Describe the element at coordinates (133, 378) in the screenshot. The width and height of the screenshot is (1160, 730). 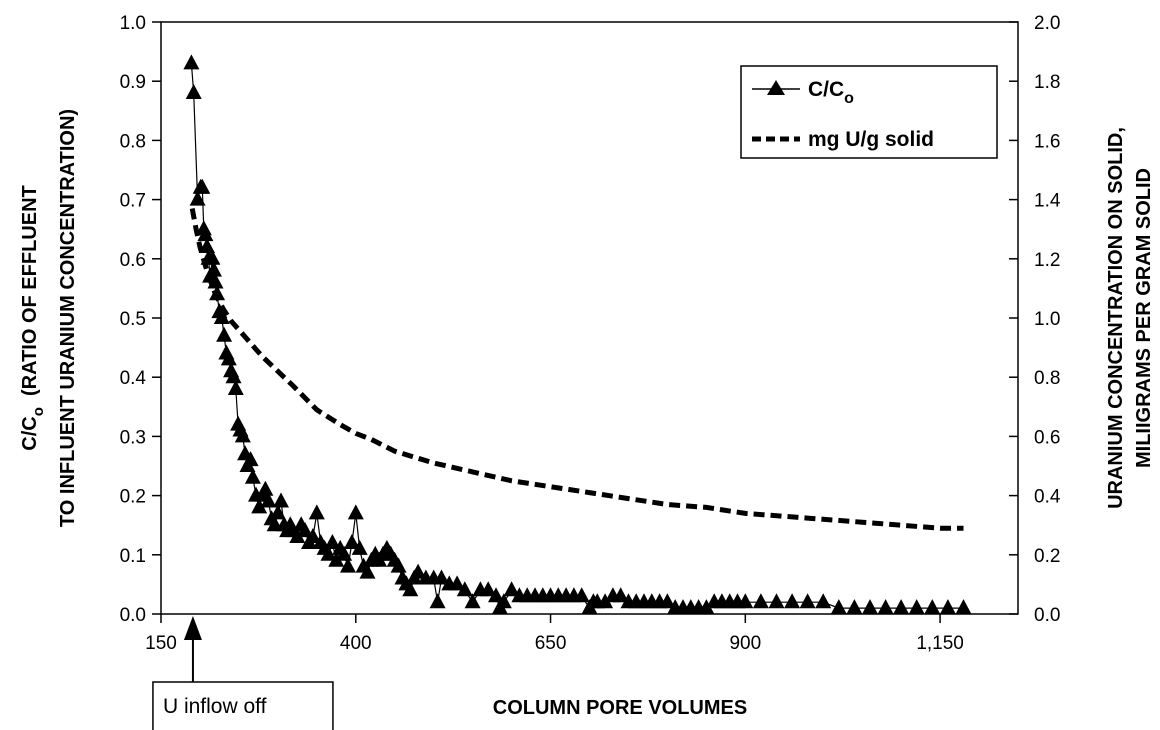
I see `y-left-tick-label: 0.4` at that location.